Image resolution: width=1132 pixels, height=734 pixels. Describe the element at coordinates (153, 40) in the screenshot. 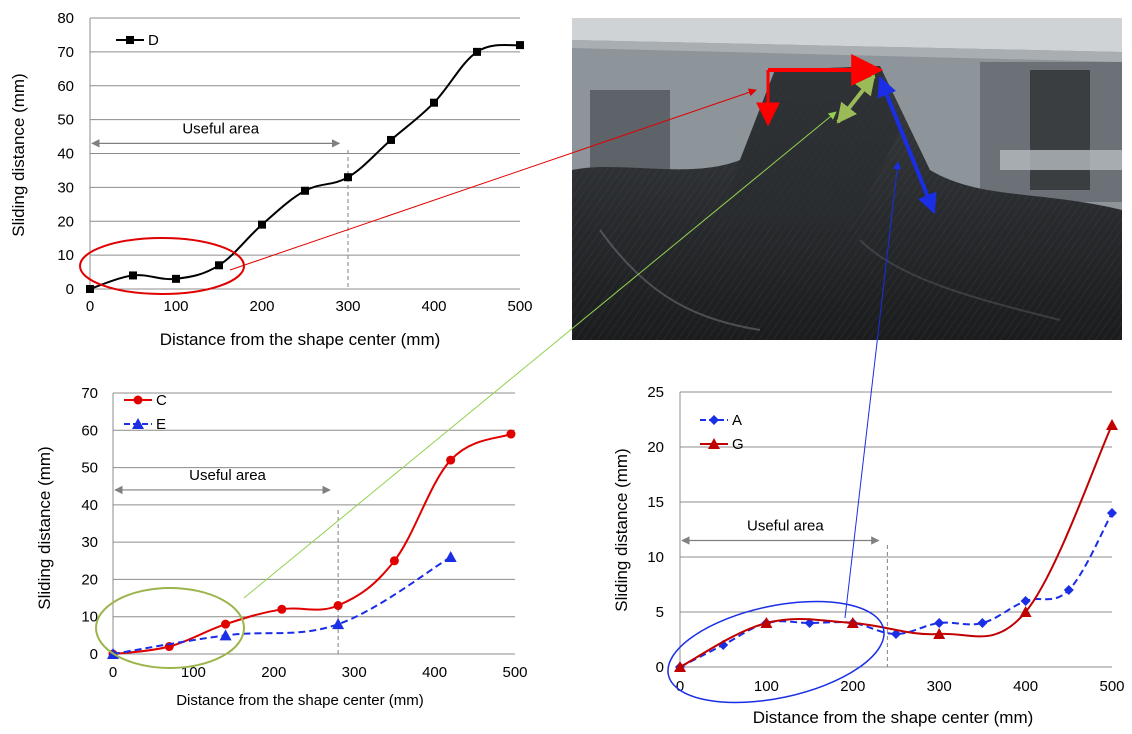

I see `legend-label-D: D` at that location.